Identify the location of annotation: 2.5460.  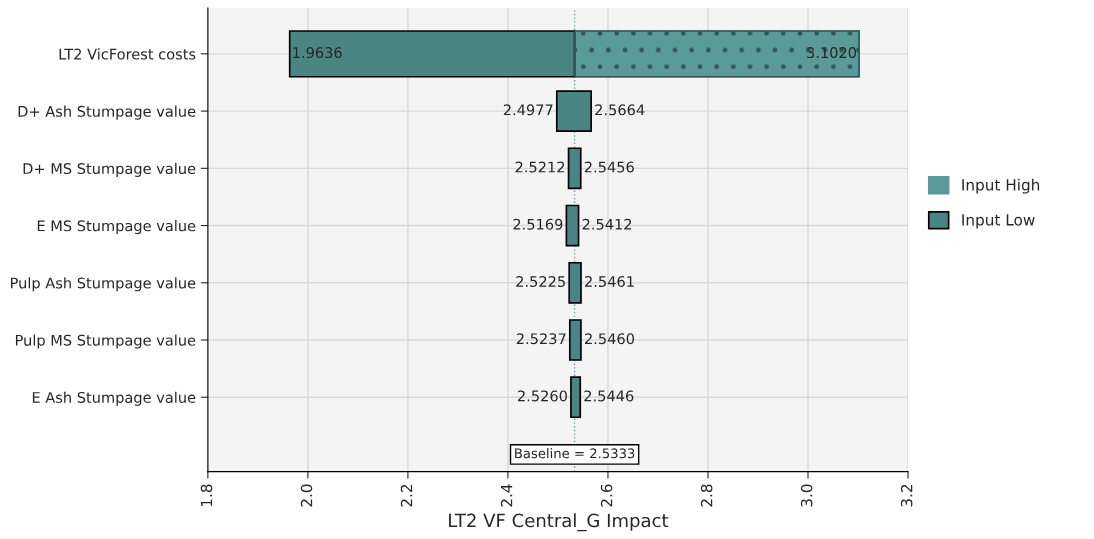
(610, 339).